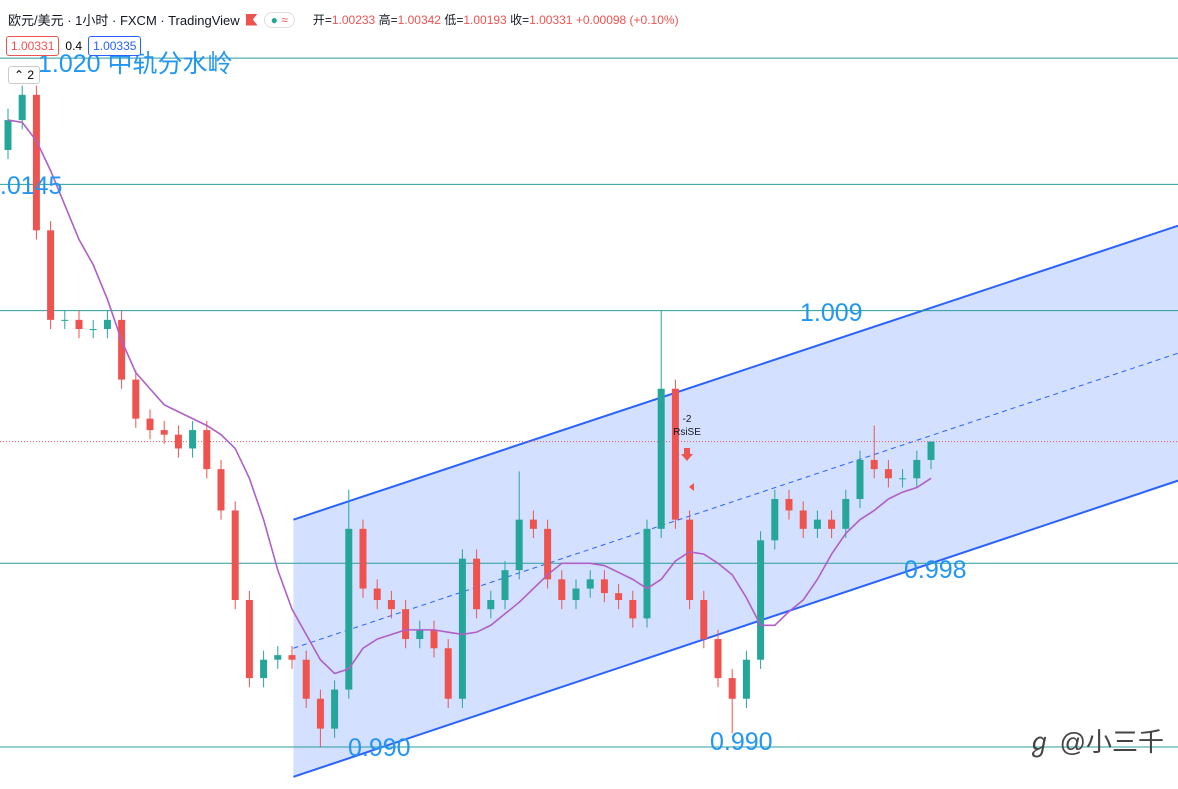  What do you see at coordinates (33, 46) in the screenshot?
I see `bid-box: 1.00331` at bounding box center [33, 46].